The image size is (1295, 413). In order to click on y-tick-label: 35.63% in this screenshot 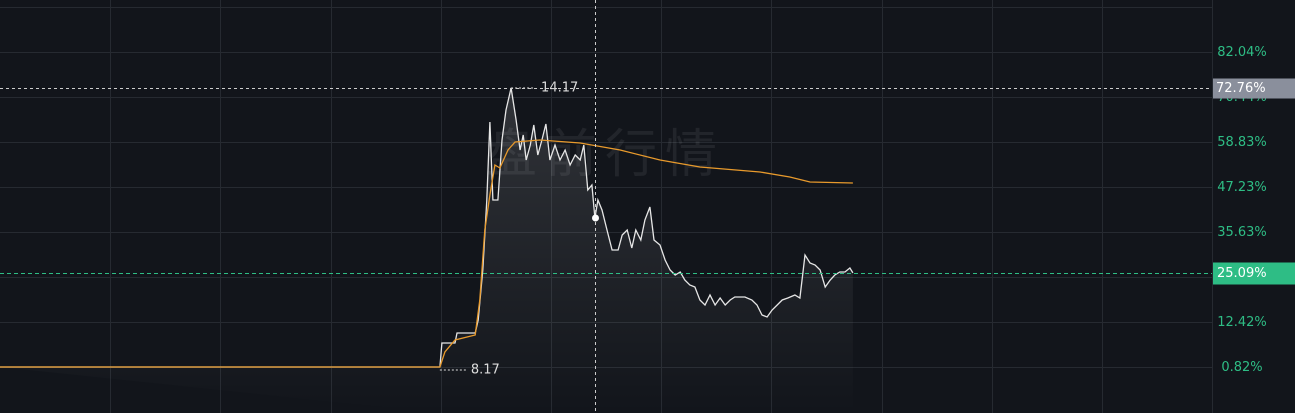, I will do `click(1242, 232)`.